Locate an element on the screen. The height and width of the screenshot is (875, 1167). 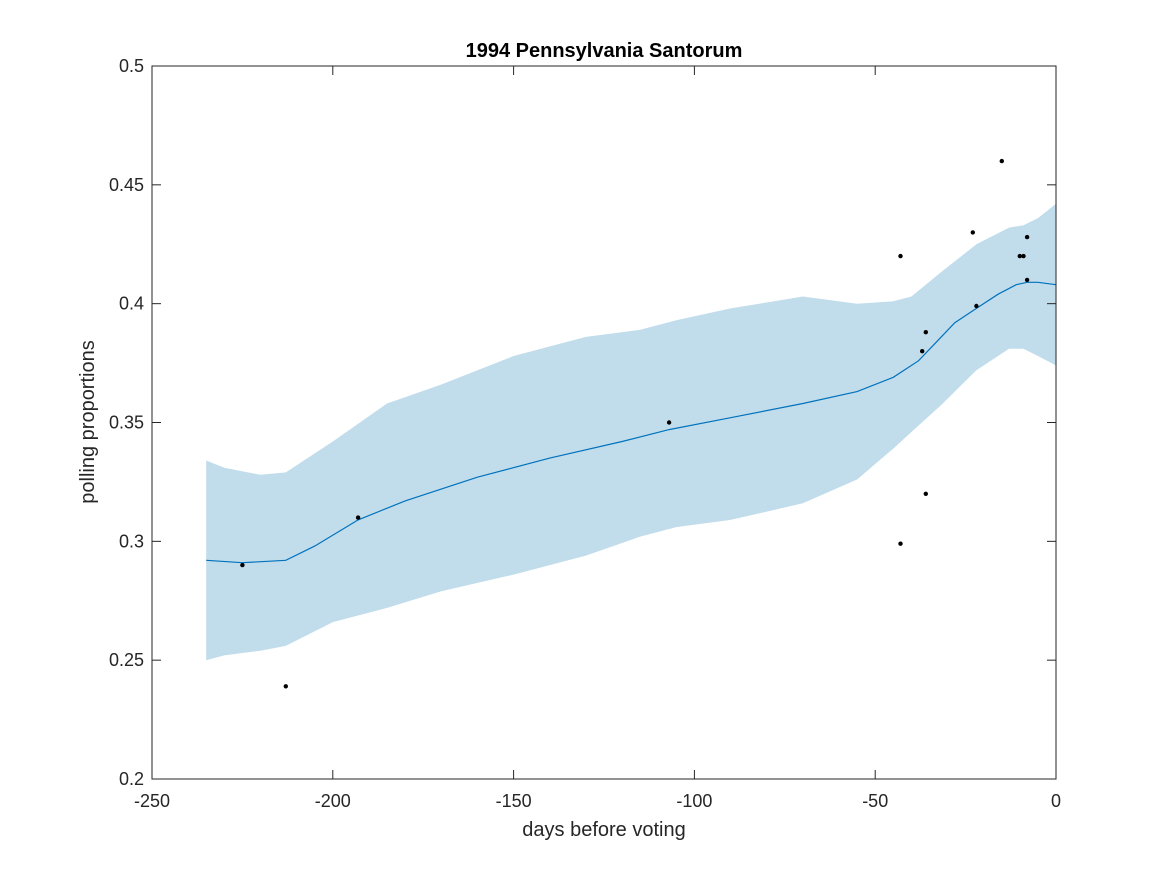
y-tick-label: 0.3 is located at coordinates (131, 541).